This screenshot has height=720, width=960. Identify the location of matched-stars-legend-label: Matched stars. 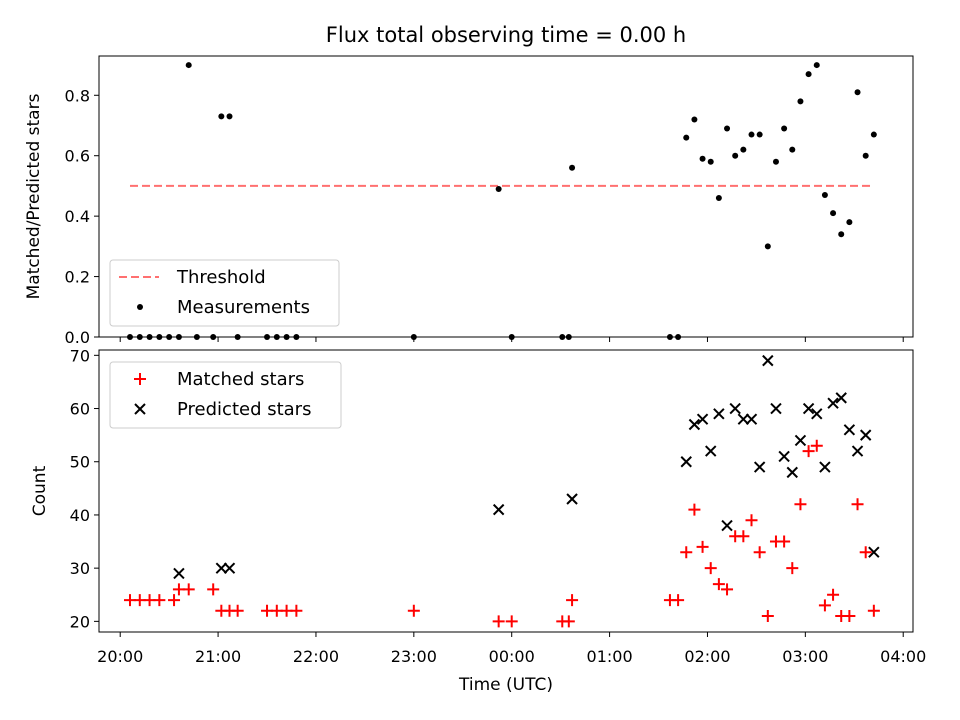
(240, 379).